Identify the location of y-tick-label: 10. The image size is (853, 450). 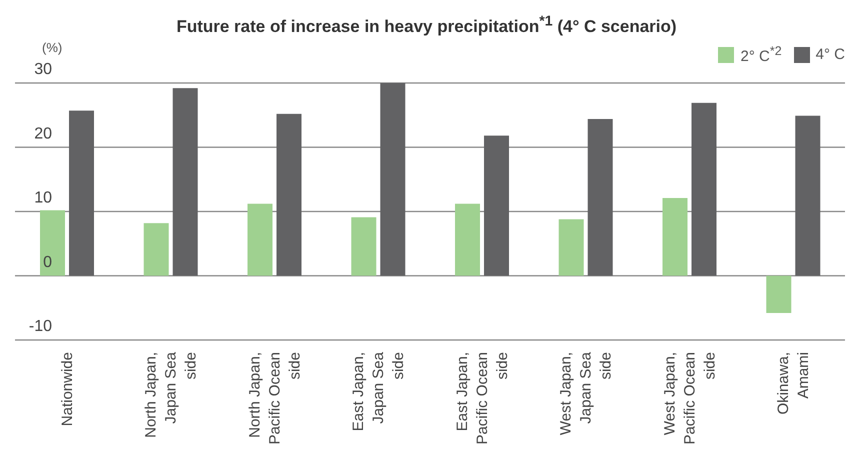
(43, 198).